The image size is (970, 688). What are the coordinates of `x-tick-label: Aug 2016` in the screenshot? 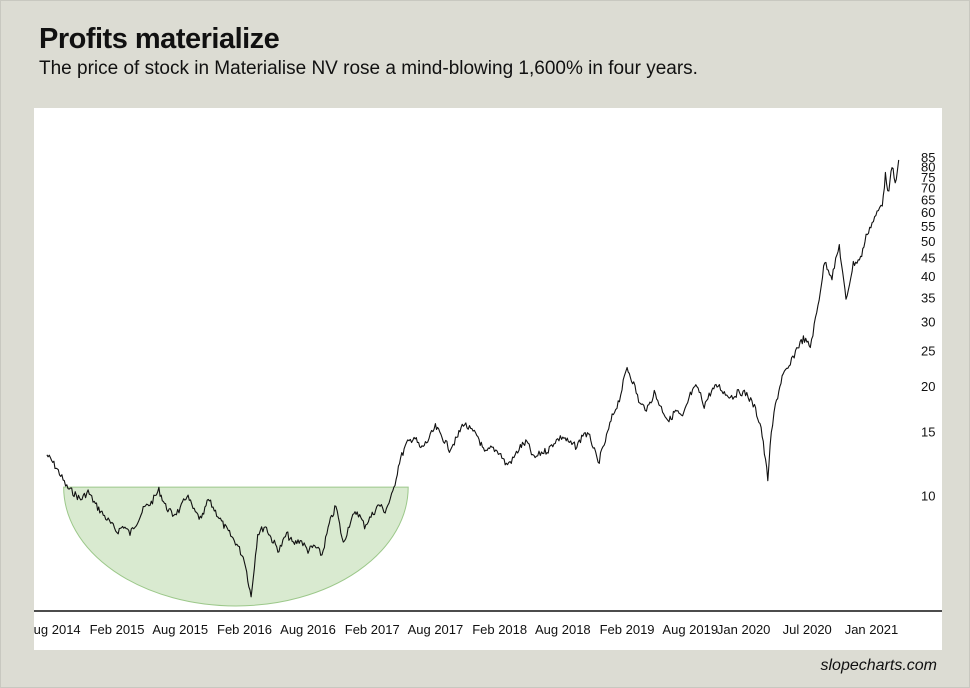 It's located at (308, 629).